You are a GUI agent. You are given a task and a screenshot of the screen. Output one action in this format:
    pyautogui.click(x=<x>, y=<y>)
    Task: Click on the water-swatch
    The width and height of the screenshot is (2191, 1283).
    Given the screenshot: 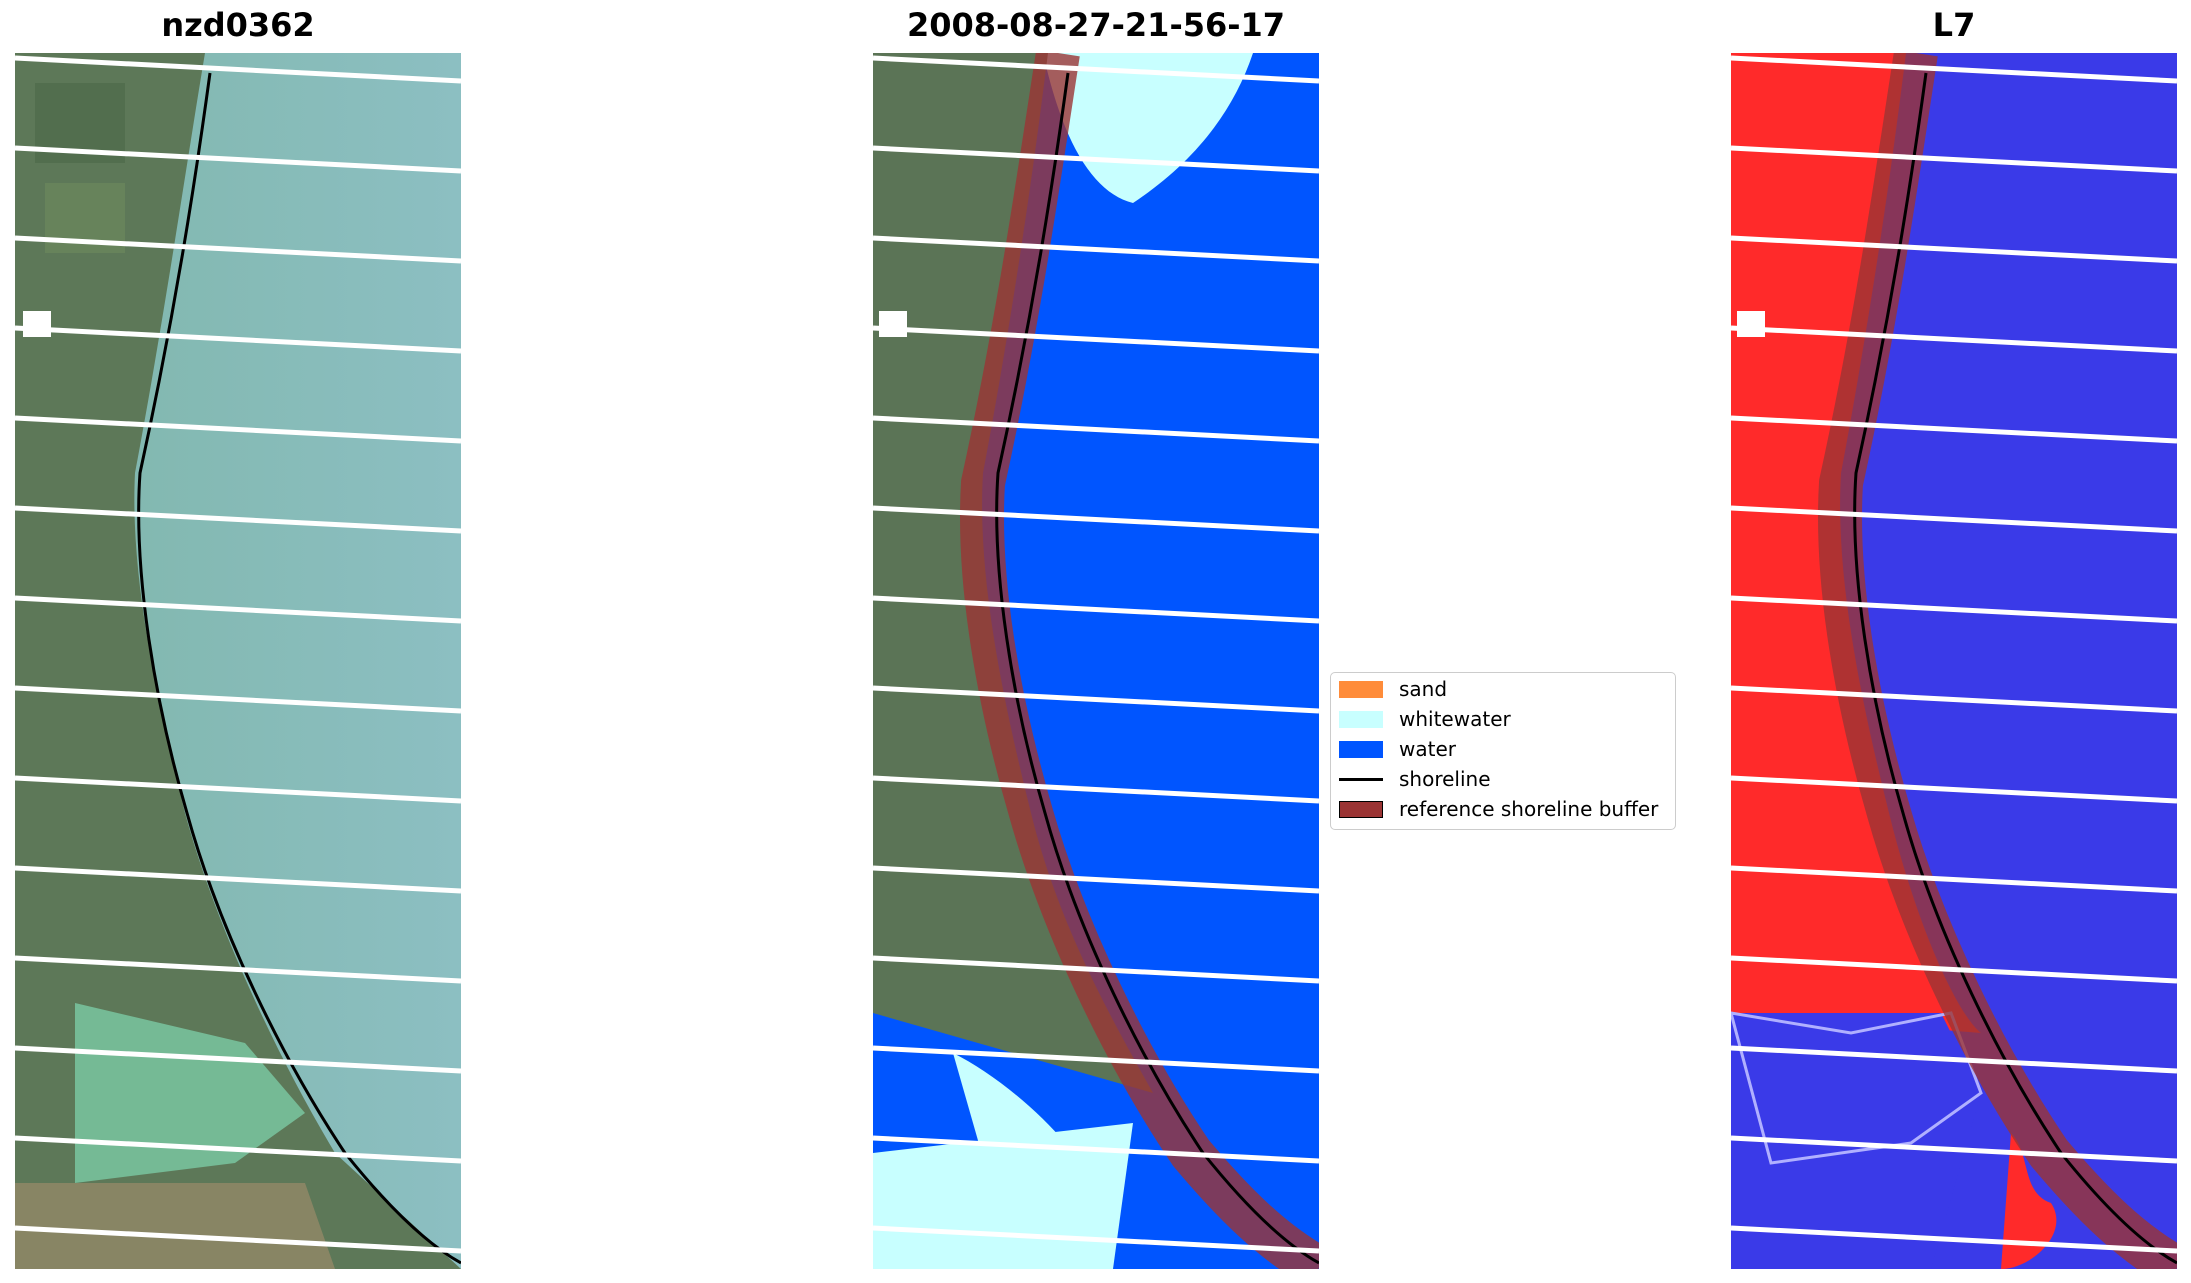 What is the action you would take?
    pyautogui.click(x=1361, y=749)
    